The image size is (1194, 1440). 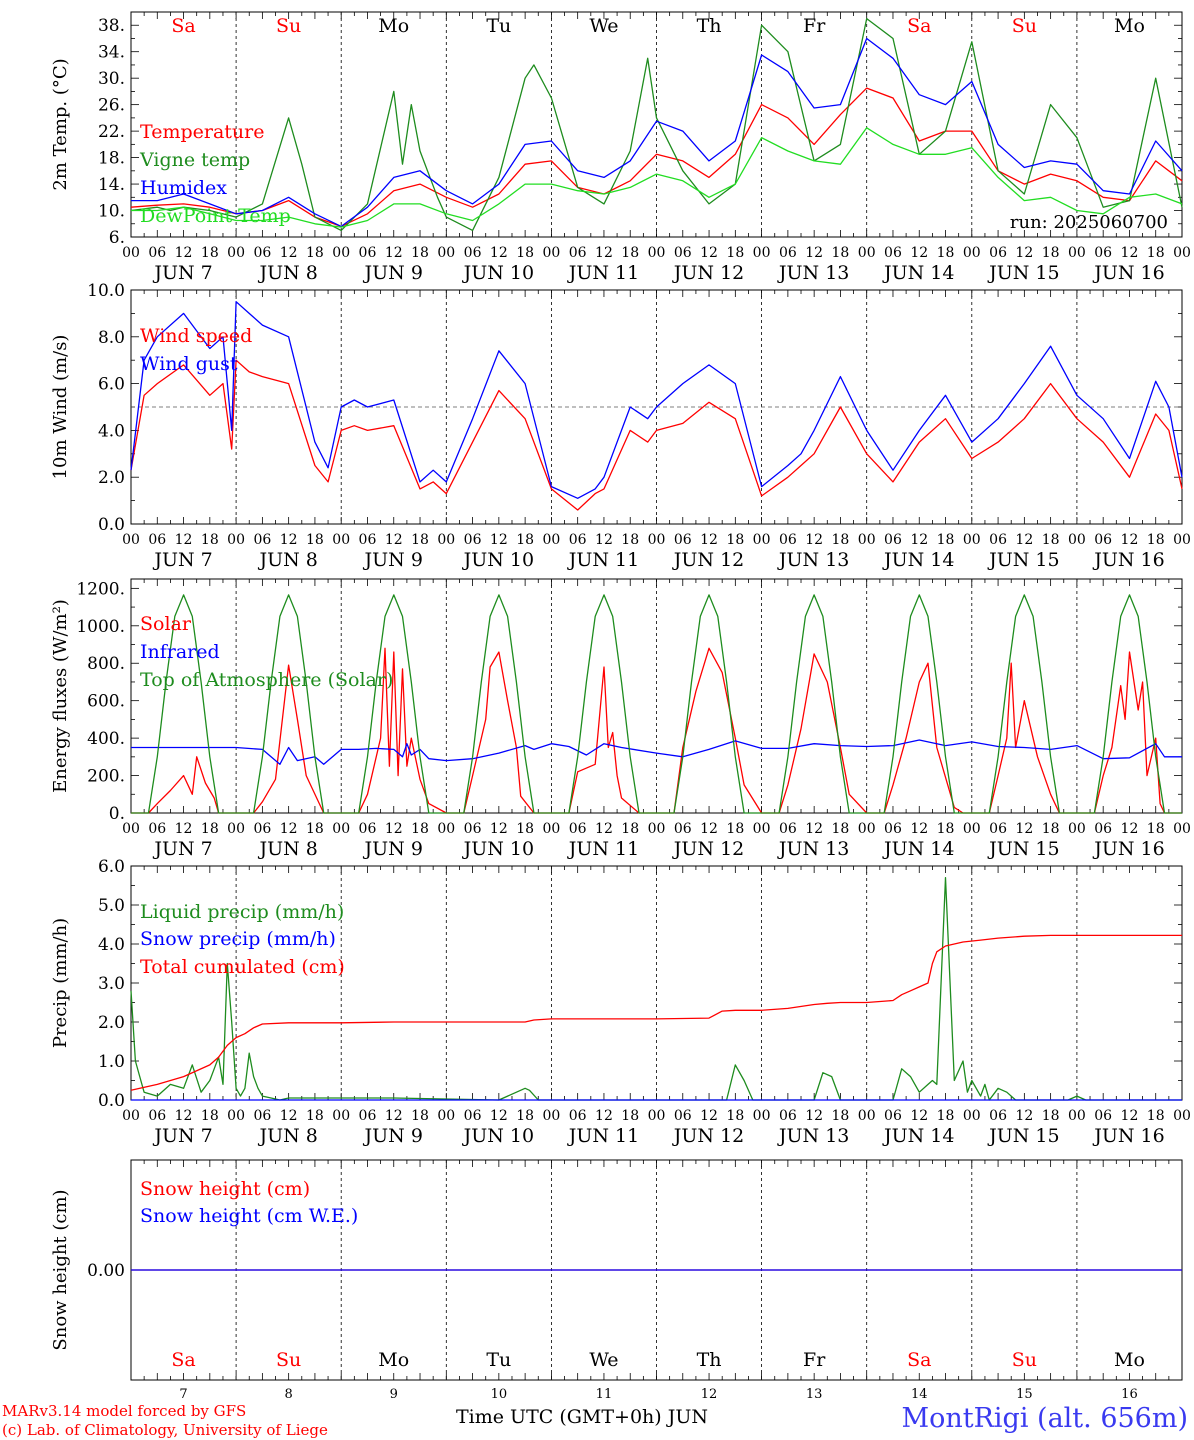 What do you see at coordinates (814, 1360) in the screenshot?
I see `weekday-label: Fr` at bounding box center [814, 1360].